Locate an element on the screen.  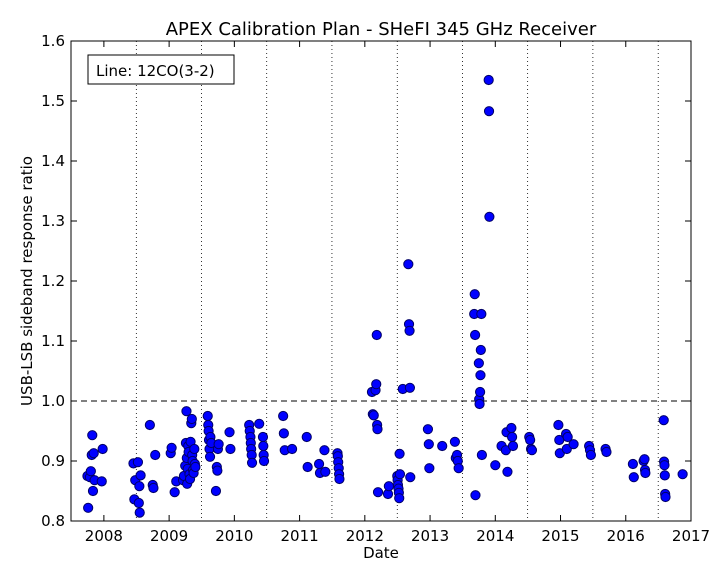
y-tick-label: 1.1 is located at coordinates (53, 341).